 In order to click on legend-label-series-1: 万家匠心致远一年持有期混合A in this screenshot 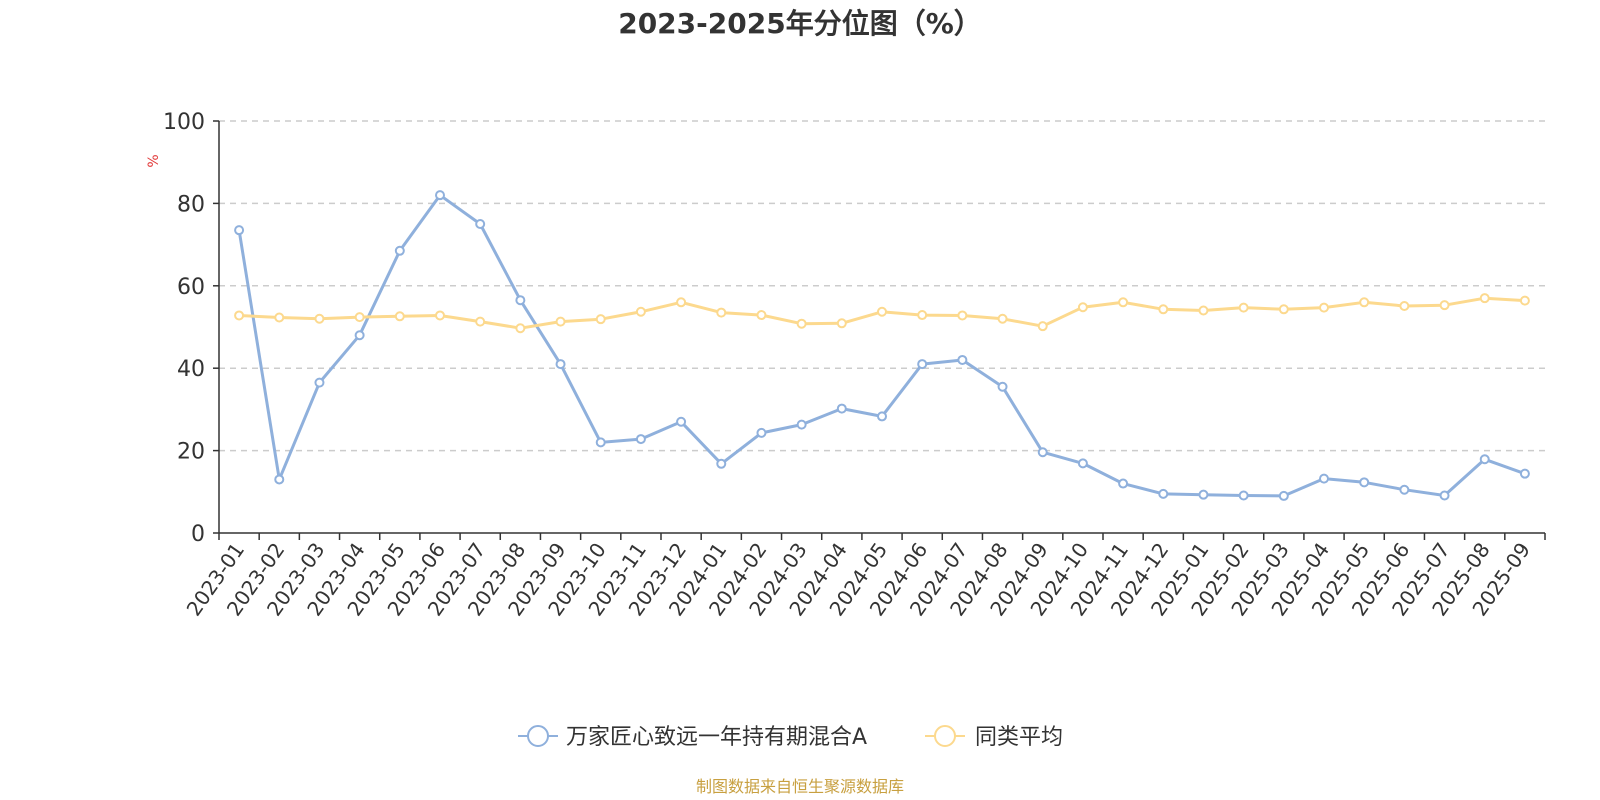, I will do `click(716, 737)`.